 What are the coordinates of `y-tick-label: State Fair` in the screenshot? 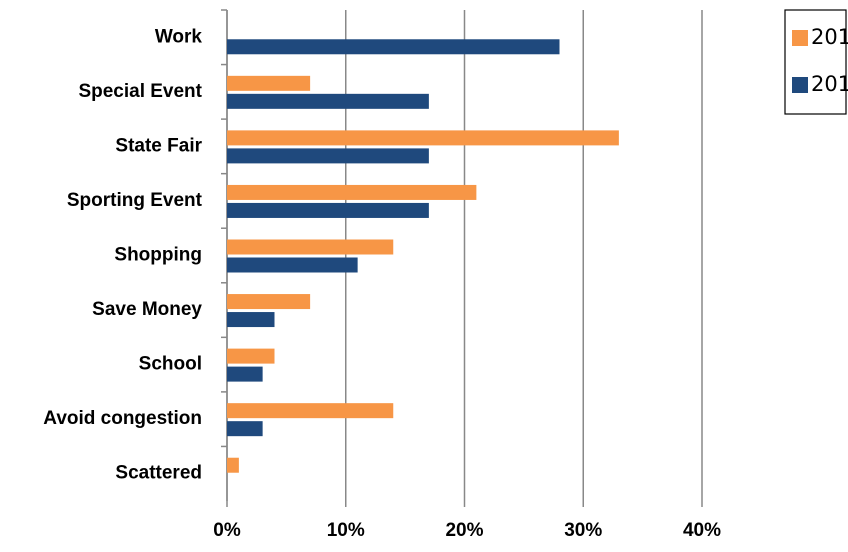 It's located at (158, 145).